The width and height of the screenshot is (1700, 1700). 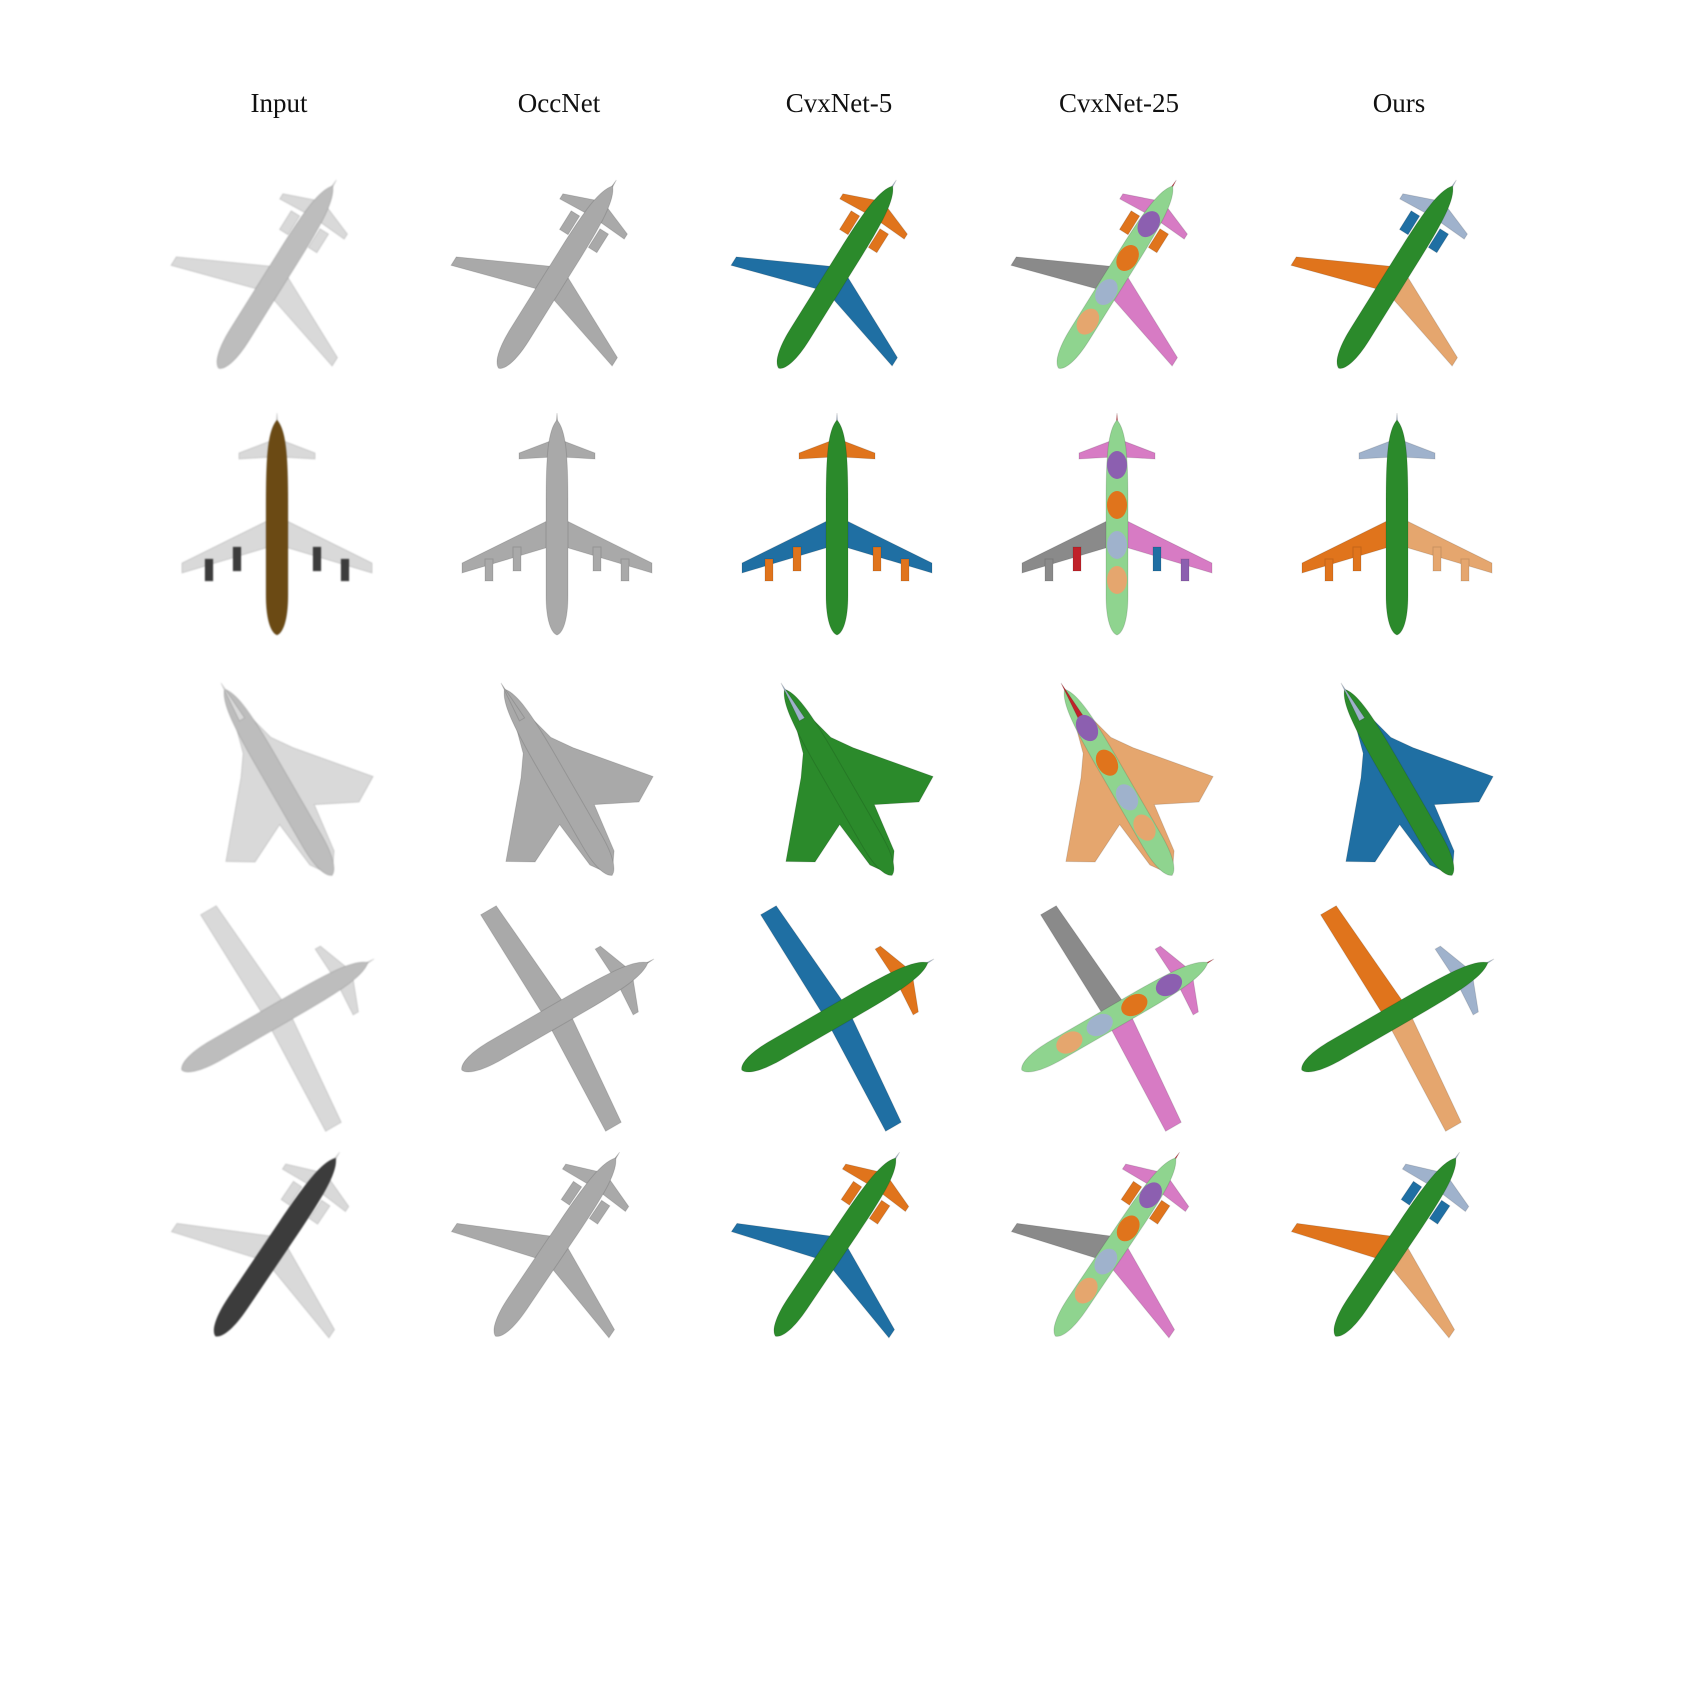 I want to click on cell-airliner-rear-engines-cvx5, so click(x=837, y=275).